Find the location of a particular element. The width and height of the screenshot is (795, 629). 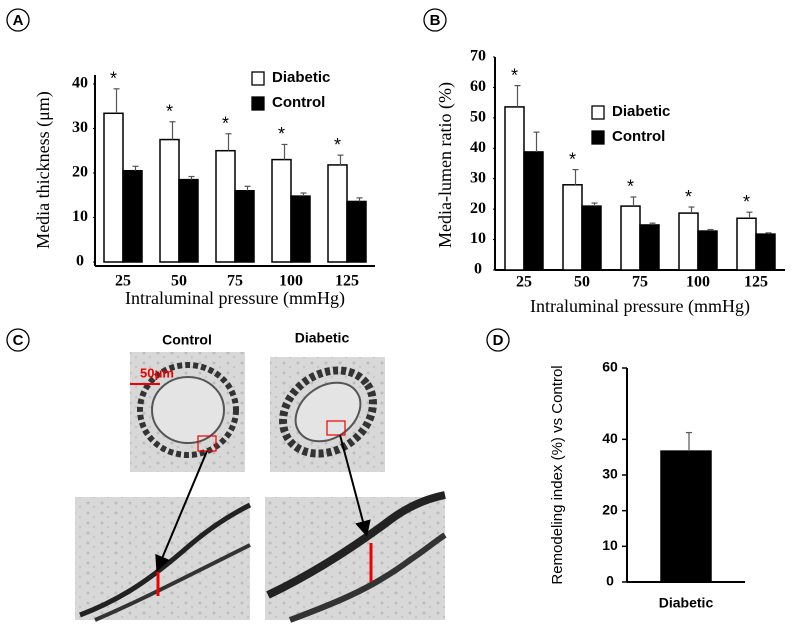

y-axis-label: Remodeling index (%) vs Control is located at coordinates (557, 474).